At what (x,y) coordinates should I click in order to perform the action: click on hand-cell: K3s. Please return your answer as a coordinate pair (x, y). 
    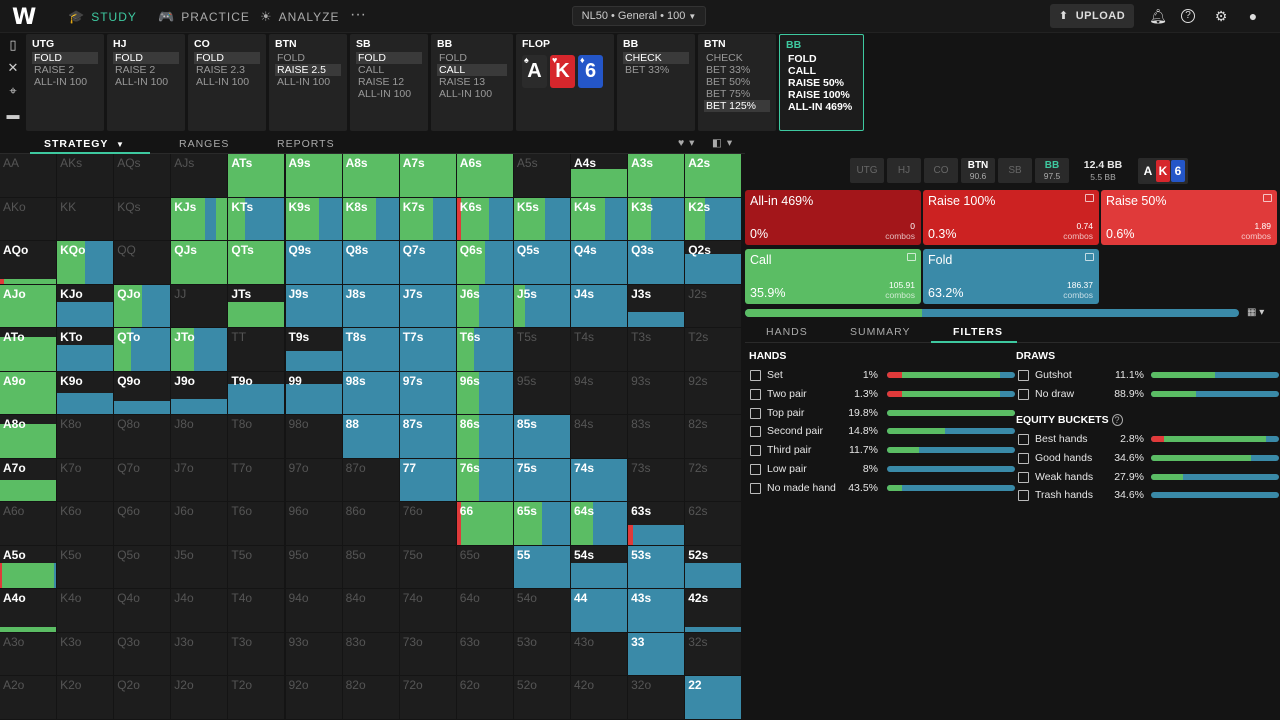
    Looking at the image, I should click on (657, 219).